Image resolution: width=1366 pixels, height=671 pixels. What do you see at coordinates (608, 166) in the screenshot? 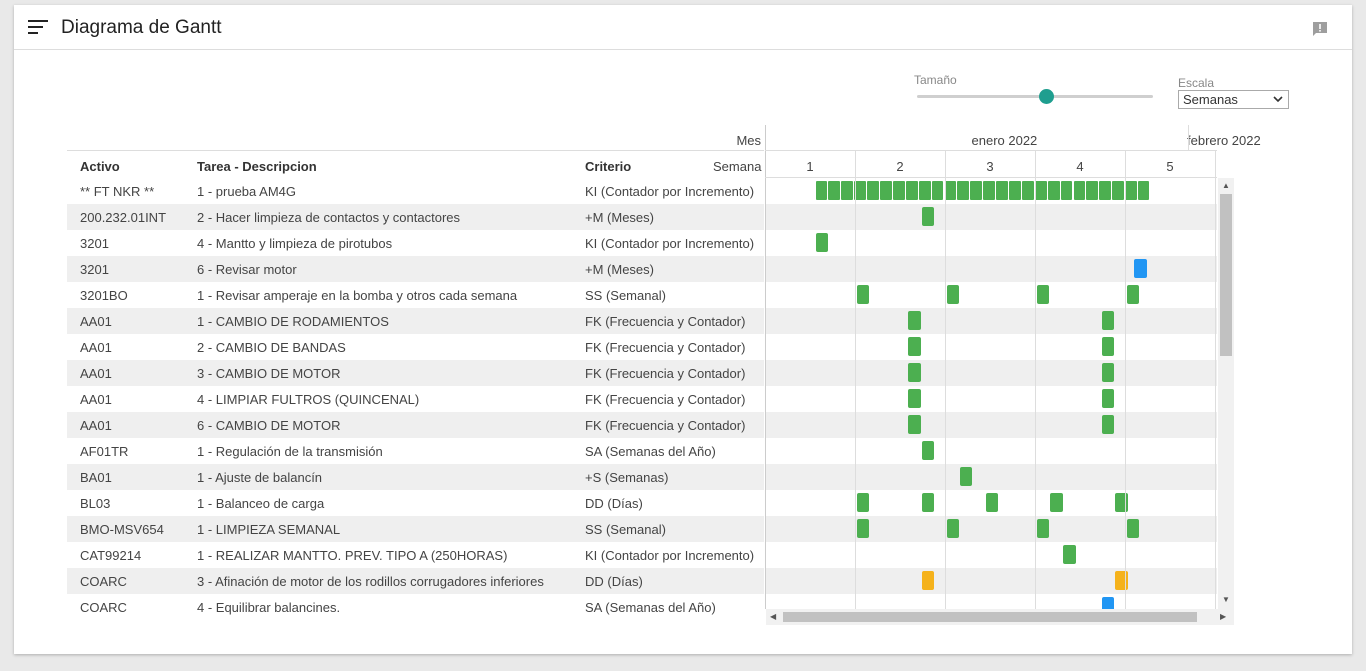
I see `column-header-criterio: Criterio` at bounding box center [608, 166].